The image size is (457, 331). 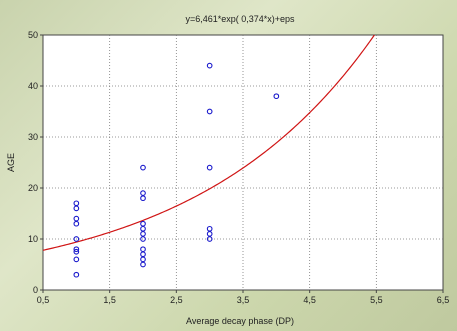 What do you see at coordinates (43, 300) in the screenshot?
I see `x-tick-label: 0,5` at bounding box center [43, 300].